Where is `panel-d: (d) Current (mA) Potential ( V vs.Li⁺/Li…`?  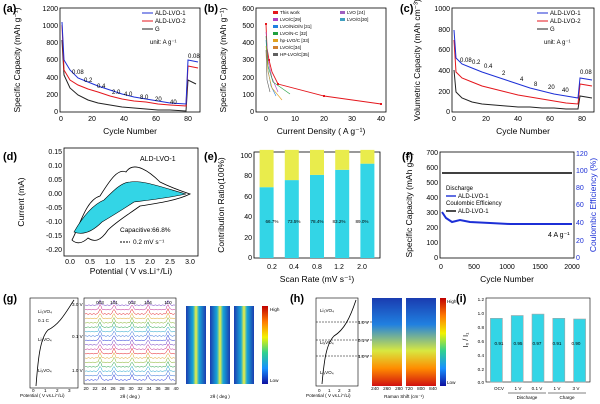
panel-d: (d) Current (mA) Potential ( V vs.Li⁺/Li… is located at coordinates (101, 211).